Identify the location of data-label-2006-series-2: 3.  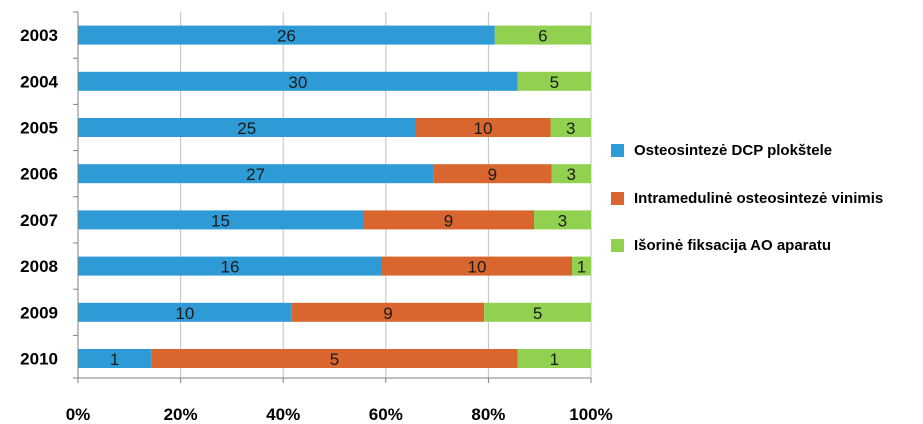
(571, 174).